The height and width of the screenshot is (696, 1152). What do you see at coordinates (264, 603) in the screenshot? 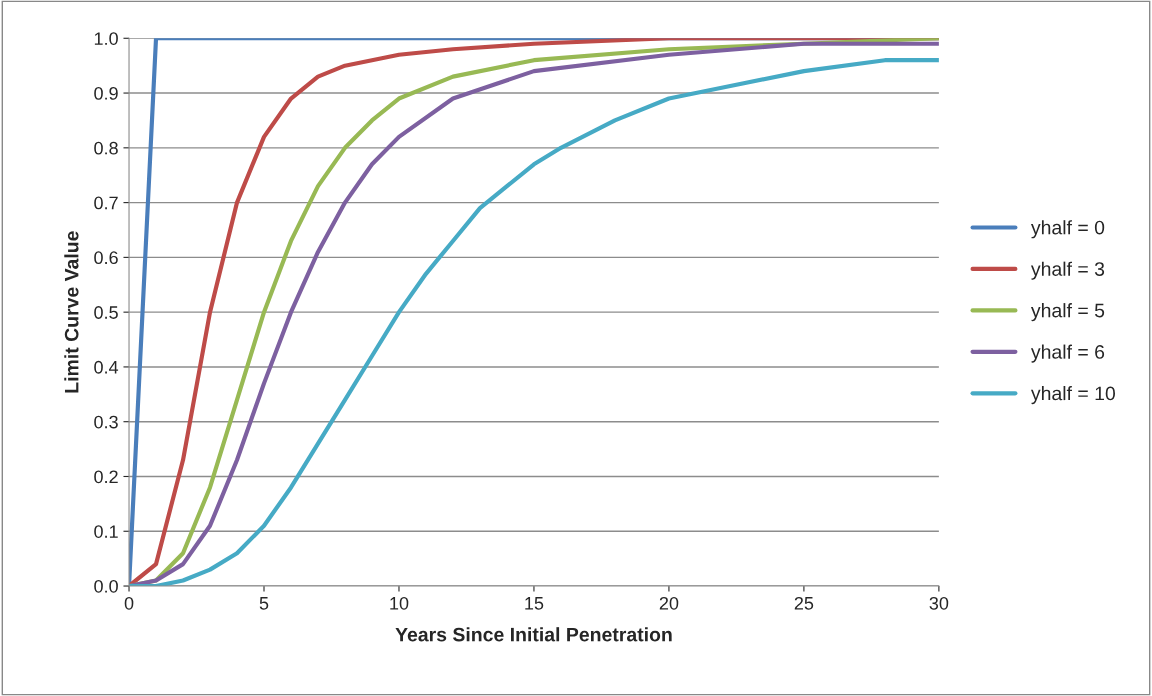
I see `x-tick-label: 5` at bounding box center [264, 603].